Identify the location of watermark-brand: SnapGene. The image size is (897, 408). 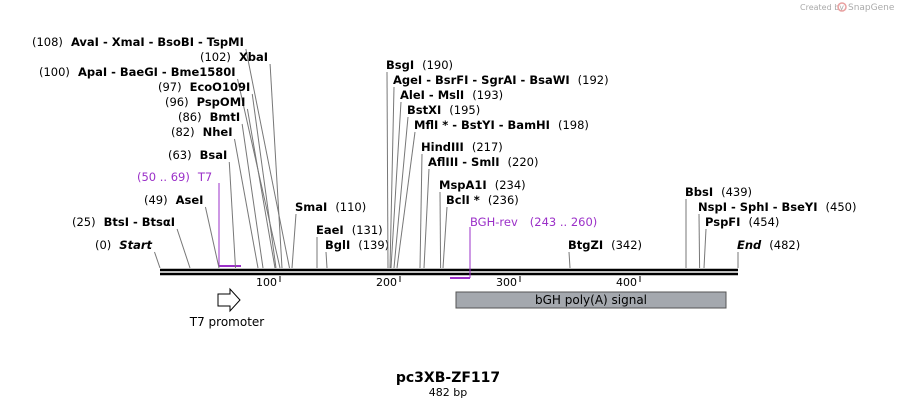
(871, 8).